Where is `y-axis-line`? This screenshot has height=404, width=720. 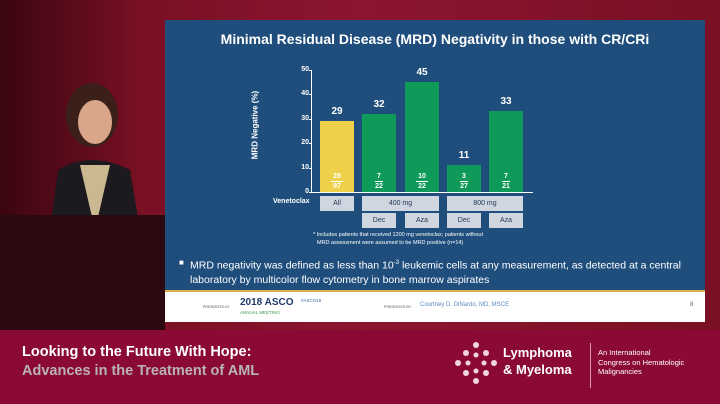
y-axis-line is located at coordinates (311, 131).